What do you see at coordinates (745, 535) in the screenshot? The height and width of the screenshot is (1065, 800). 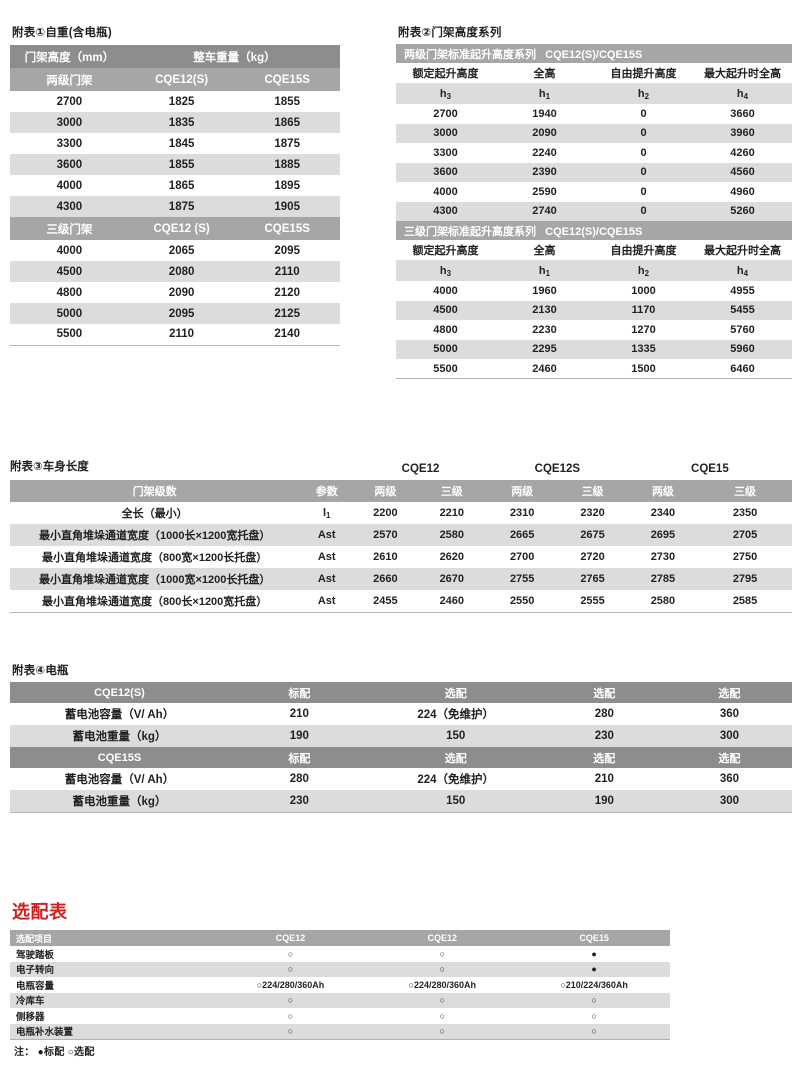 I see `cell-value: 2705` at bounding box center [745, 535].